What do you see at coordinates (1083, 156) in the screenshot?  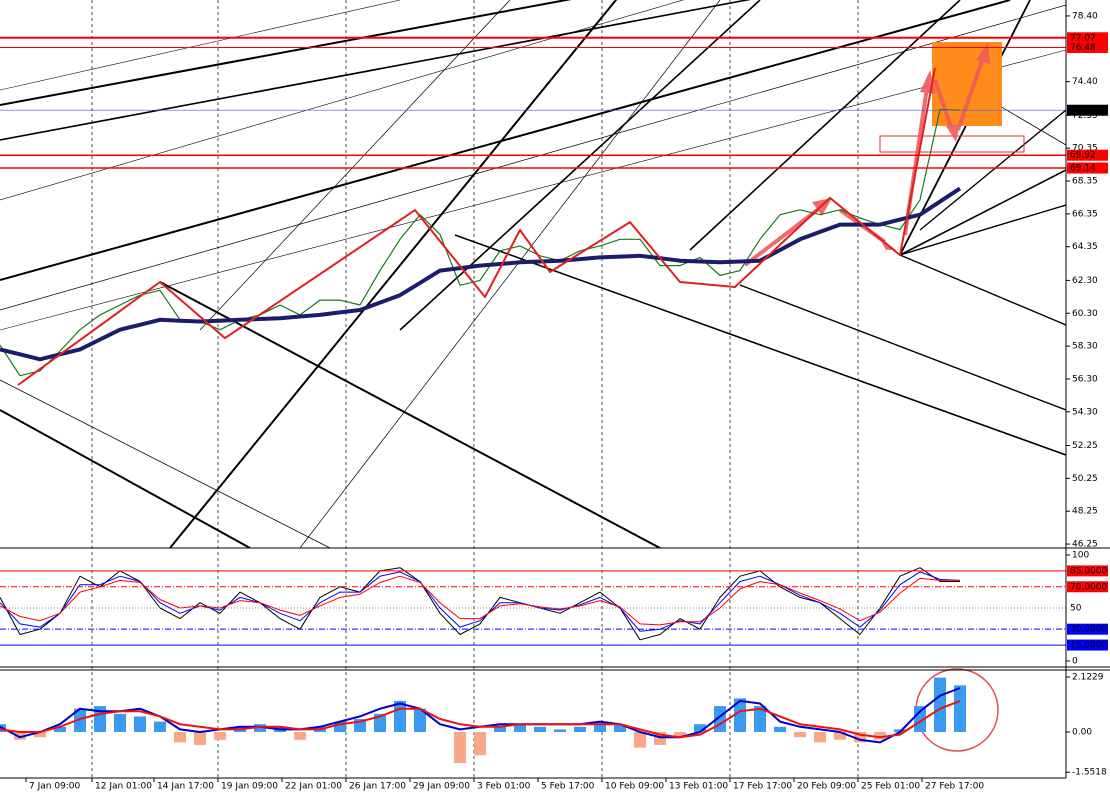 I see `level-label: 69.92` at bounding box center [1083, 156].